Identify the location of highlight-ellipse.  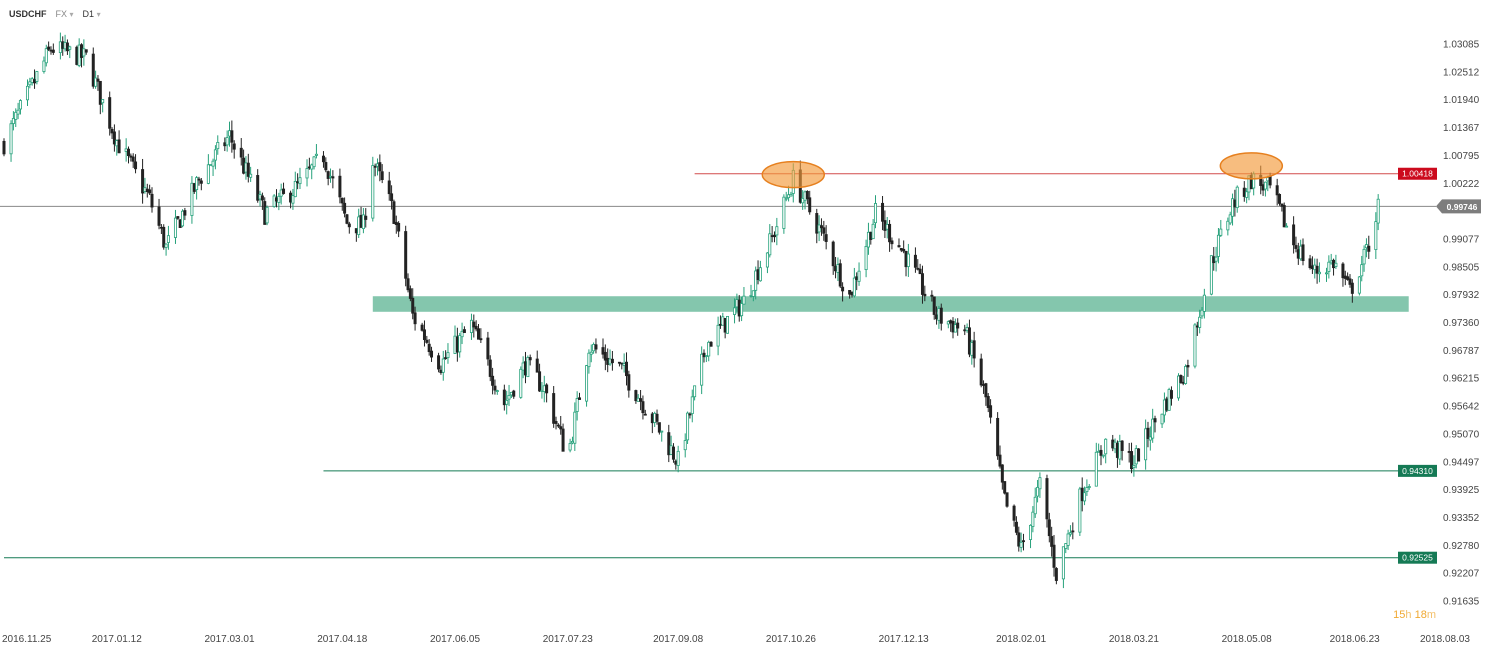
(793, 174).